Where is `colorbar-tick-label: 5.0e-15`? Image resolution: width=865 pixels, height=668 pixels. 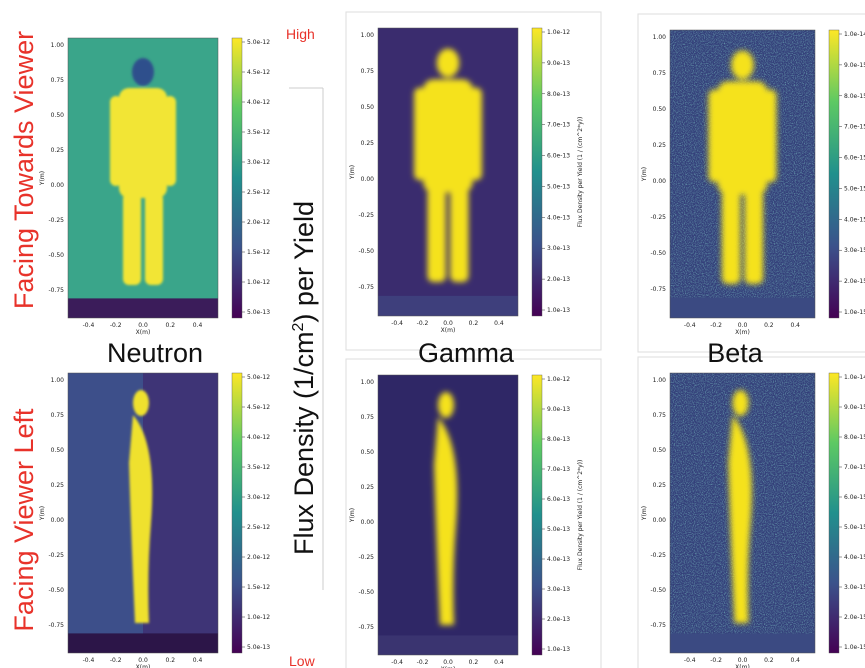 colorbar-tick-label: 5.0e-15 is located at coordinates (854, 188).